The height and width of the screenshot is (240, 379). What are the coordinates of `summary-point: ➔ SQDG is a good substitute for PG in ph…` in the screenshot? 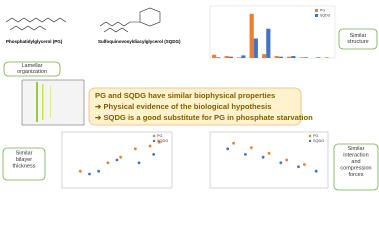 It's located at (204, 117).